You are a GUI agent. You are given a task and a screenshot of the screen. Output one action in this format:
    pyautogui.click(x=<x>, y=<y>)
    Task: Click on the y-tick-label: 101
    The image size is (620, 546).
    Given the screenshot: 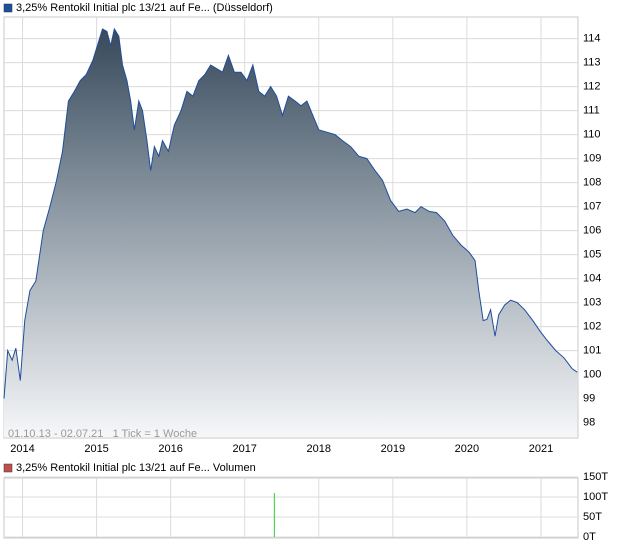 What is the action you would take?
    pyautogui.click(x=592, y=351)
    